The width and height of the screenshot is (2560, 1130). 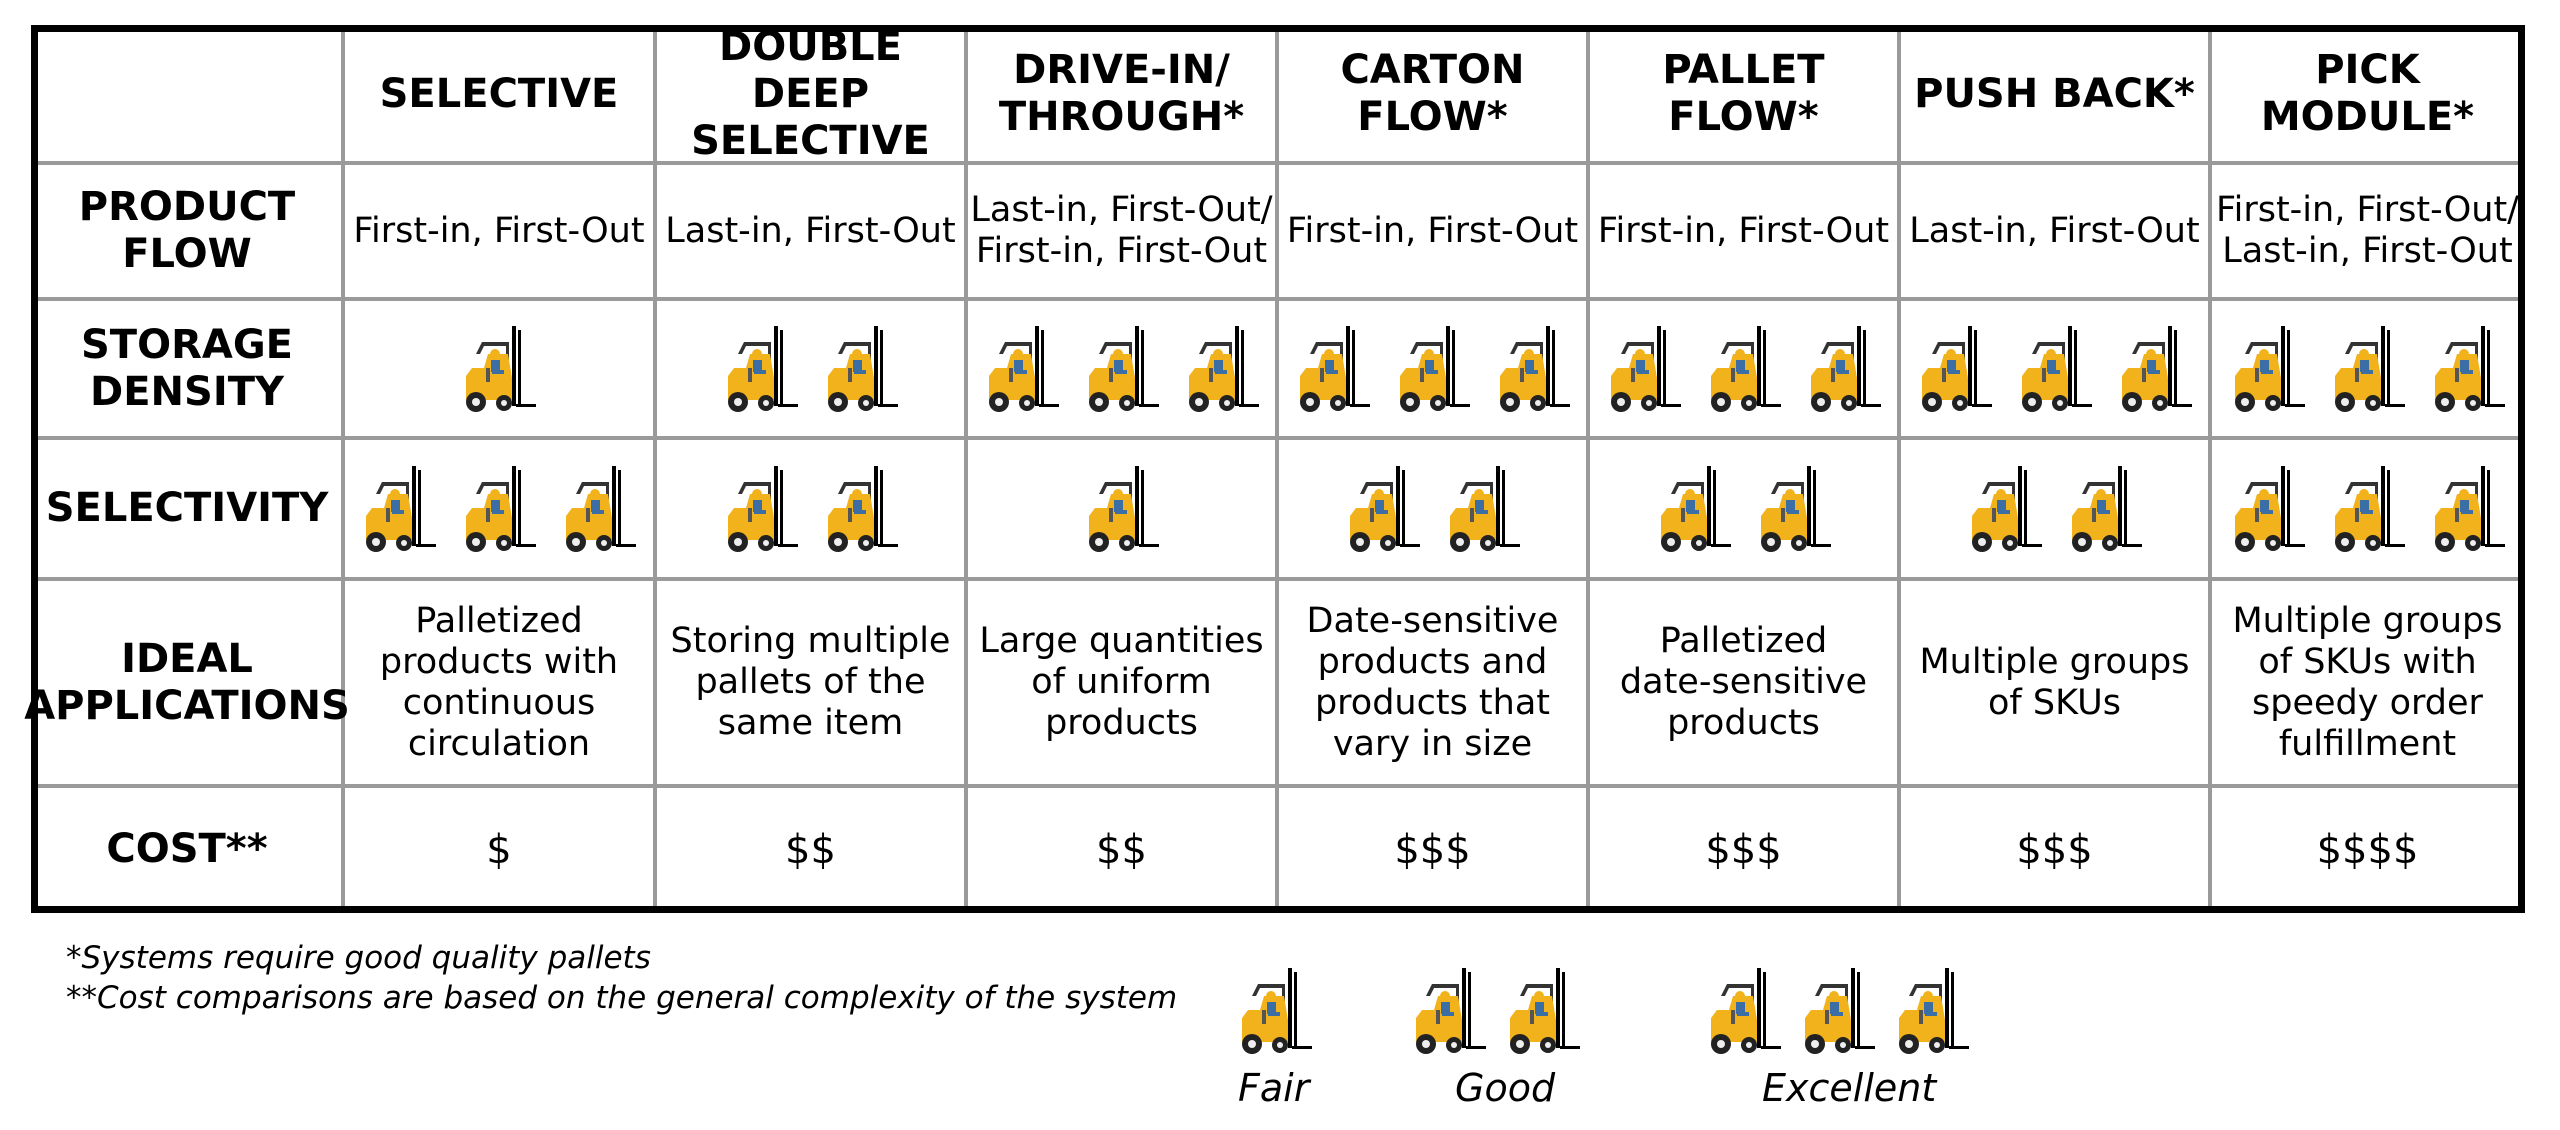 I want to click on text-line: DENSITY, so click(x=187, y=391).